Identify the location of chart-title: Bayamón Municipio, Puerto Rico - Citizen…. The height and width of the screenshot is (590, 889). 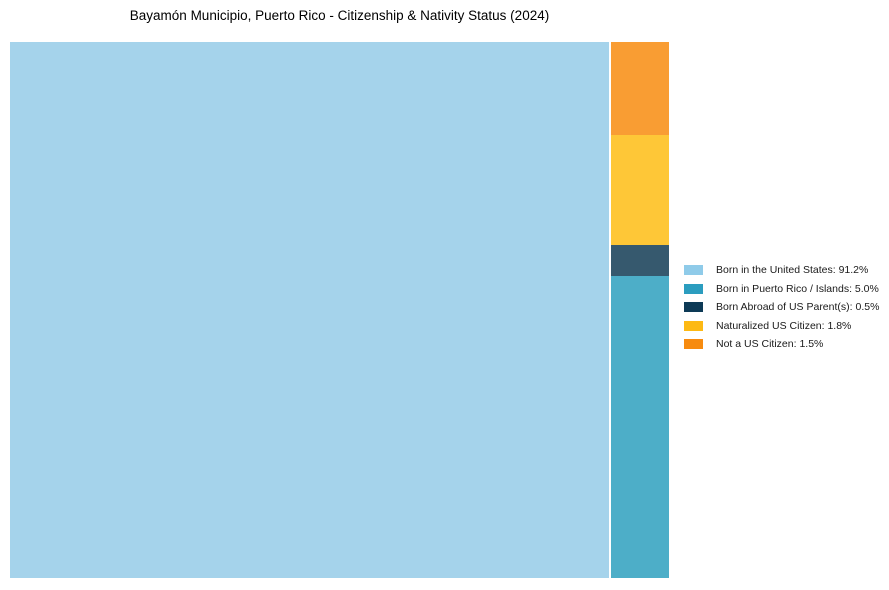
(339, 15).